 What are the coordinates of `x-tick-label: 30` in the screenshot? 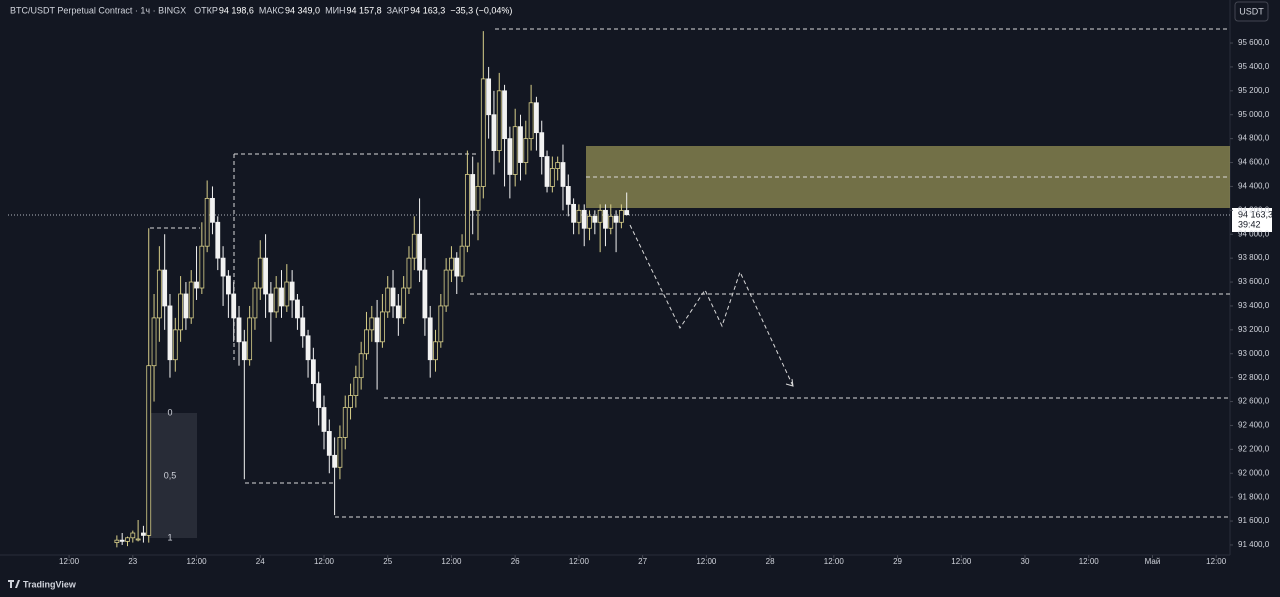 It's located at (1025, 561).